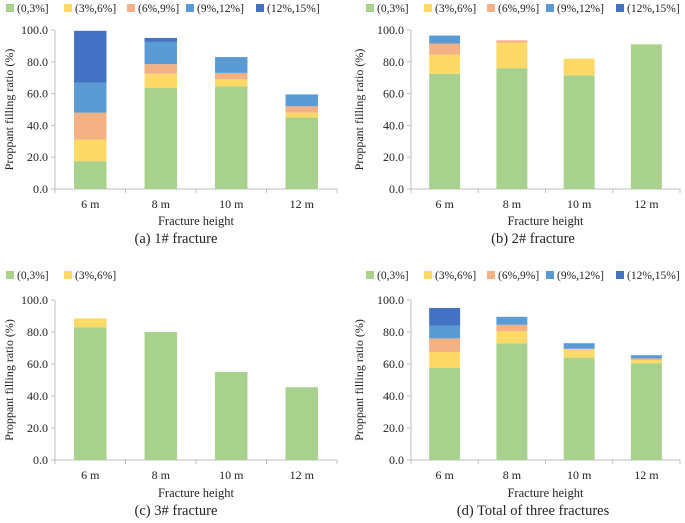 This screenshot has height=523, width=685. I want to click on chart-caption: (b) 2# fracture, so click(533, 239).